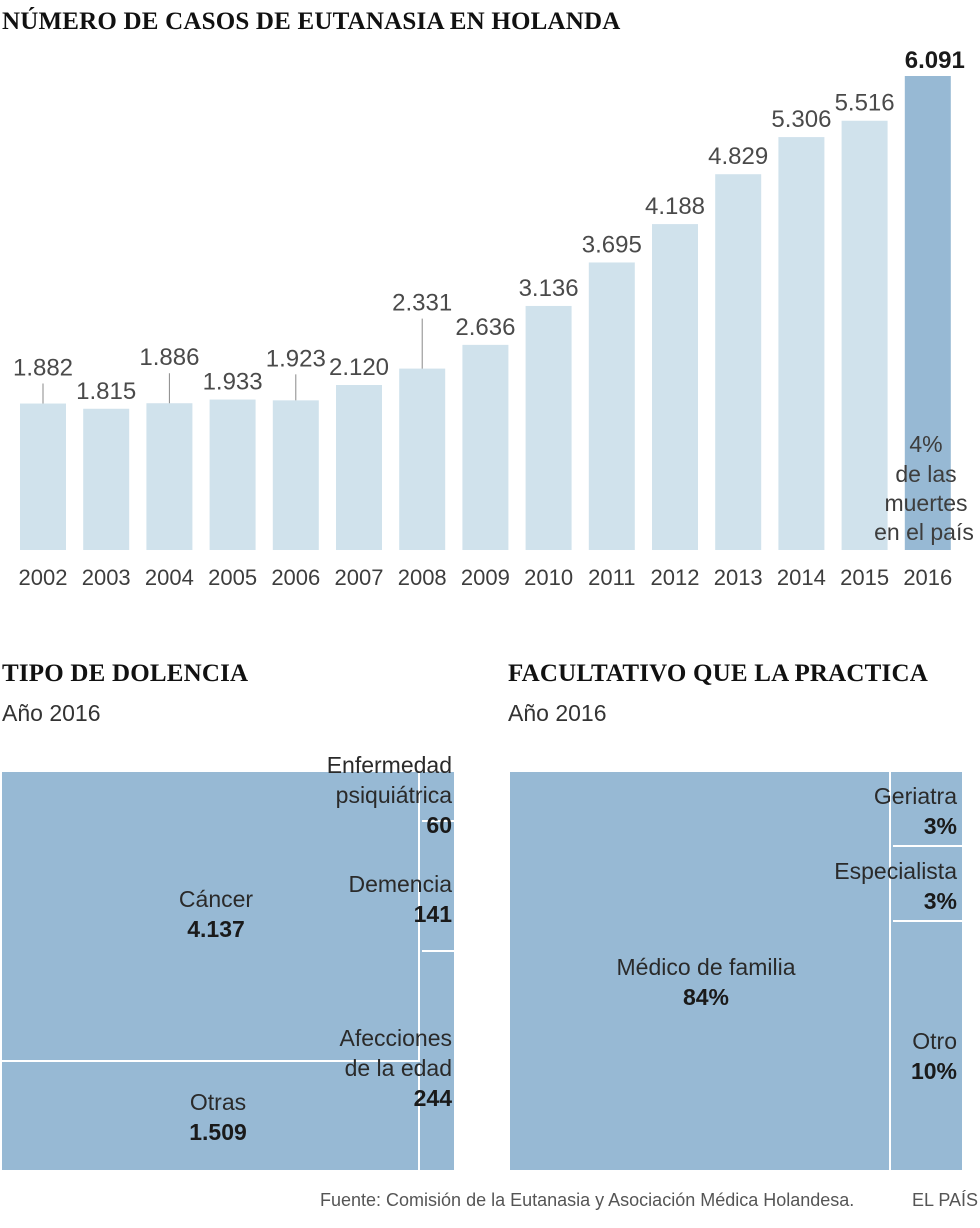  Describe the element at coordinates (218, 1117) in the screenshot. I see `otras-label: Otras 1.509` at that location.